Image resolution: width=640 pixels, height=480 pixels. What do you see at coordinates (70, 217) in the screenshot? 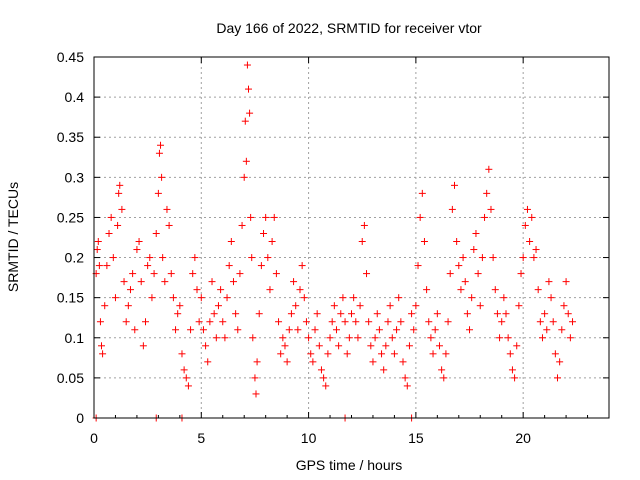
I see `y-tick-label: 0.25` at bounding box center [70, 217].